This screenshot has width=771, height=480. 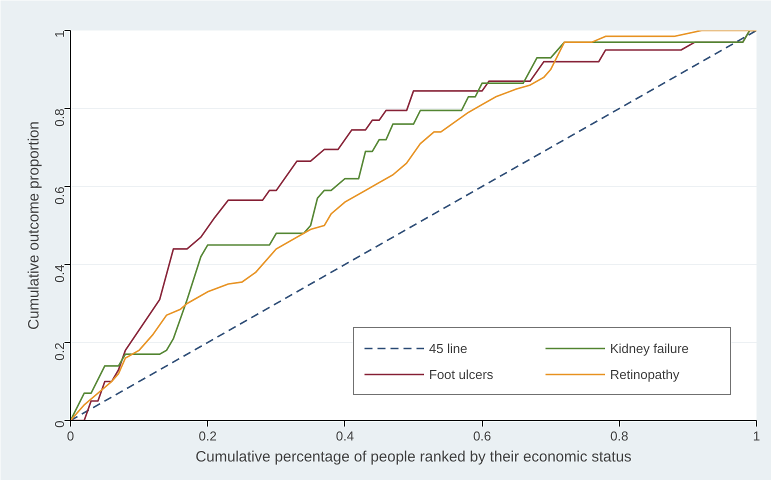 I want to click on x-tick-label: 0.4, so click(x=345, y=436).